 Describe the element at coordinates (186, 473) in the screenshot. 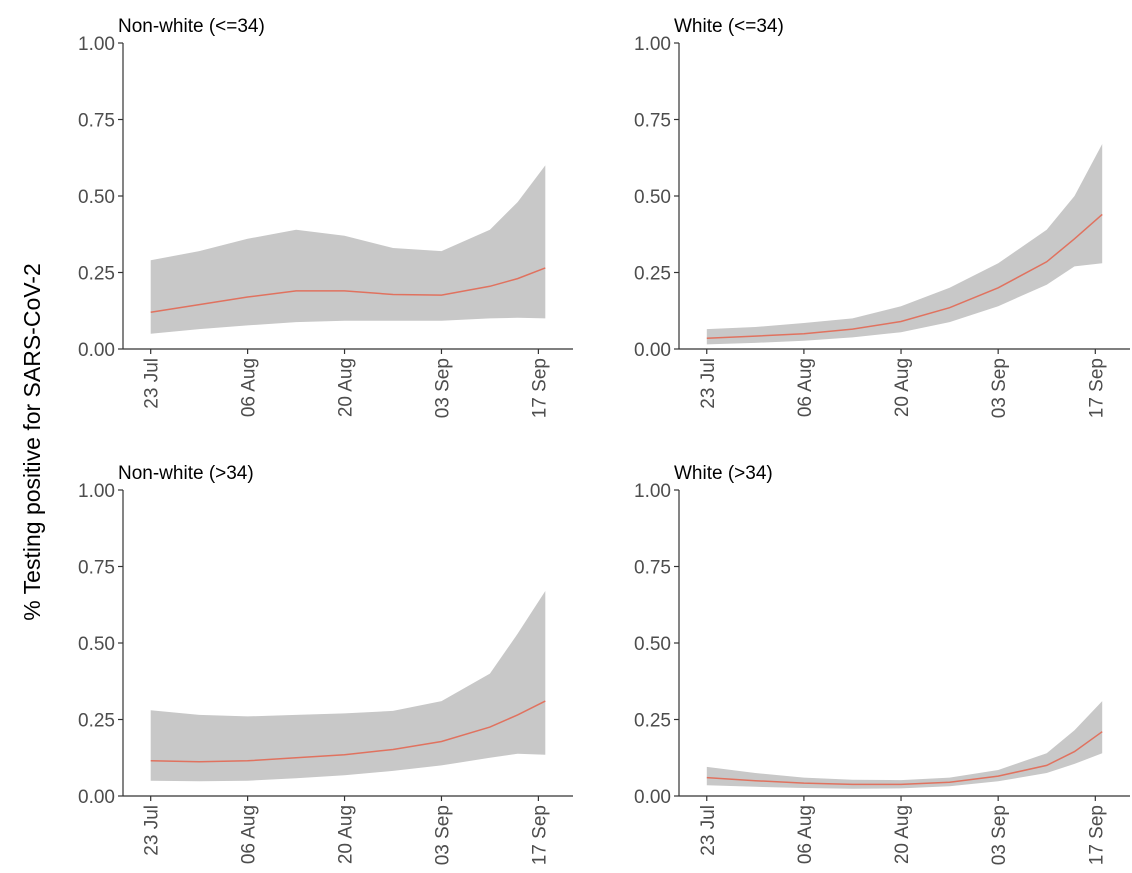

I see `panel-title: Non-white (>34)` at that location.